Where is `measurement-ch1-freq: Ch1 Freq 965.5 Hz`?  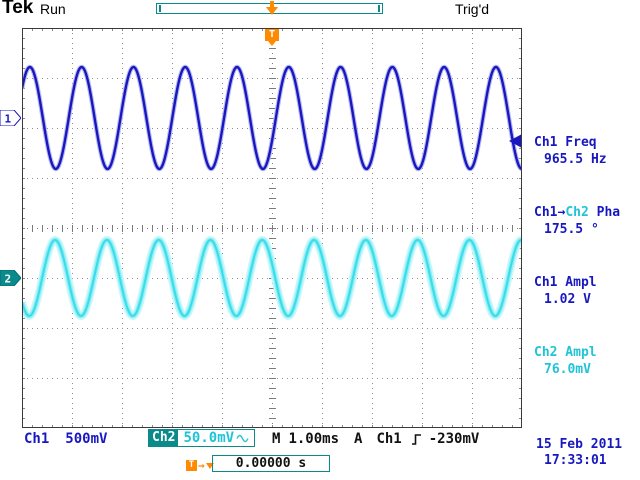
measurement-ch1-freq: Ch1 Freq 965.5 Hz is located at coordinates (587, 151).